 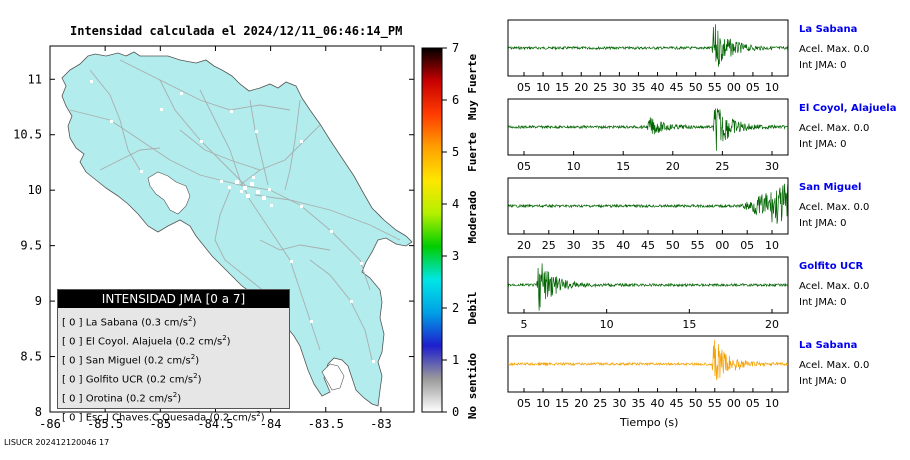 I want to click on legend-station-name: Orotina, so click(x=104, y=399).